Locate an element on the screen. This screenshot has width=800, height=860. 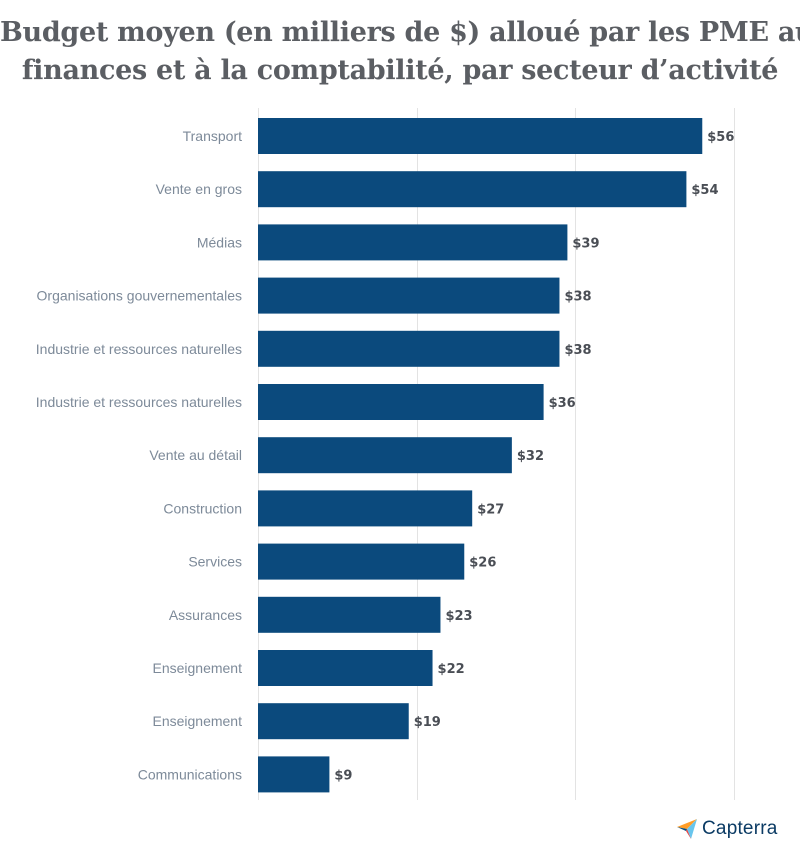
value-label-2: $39 is located at coordinates (585, 243).